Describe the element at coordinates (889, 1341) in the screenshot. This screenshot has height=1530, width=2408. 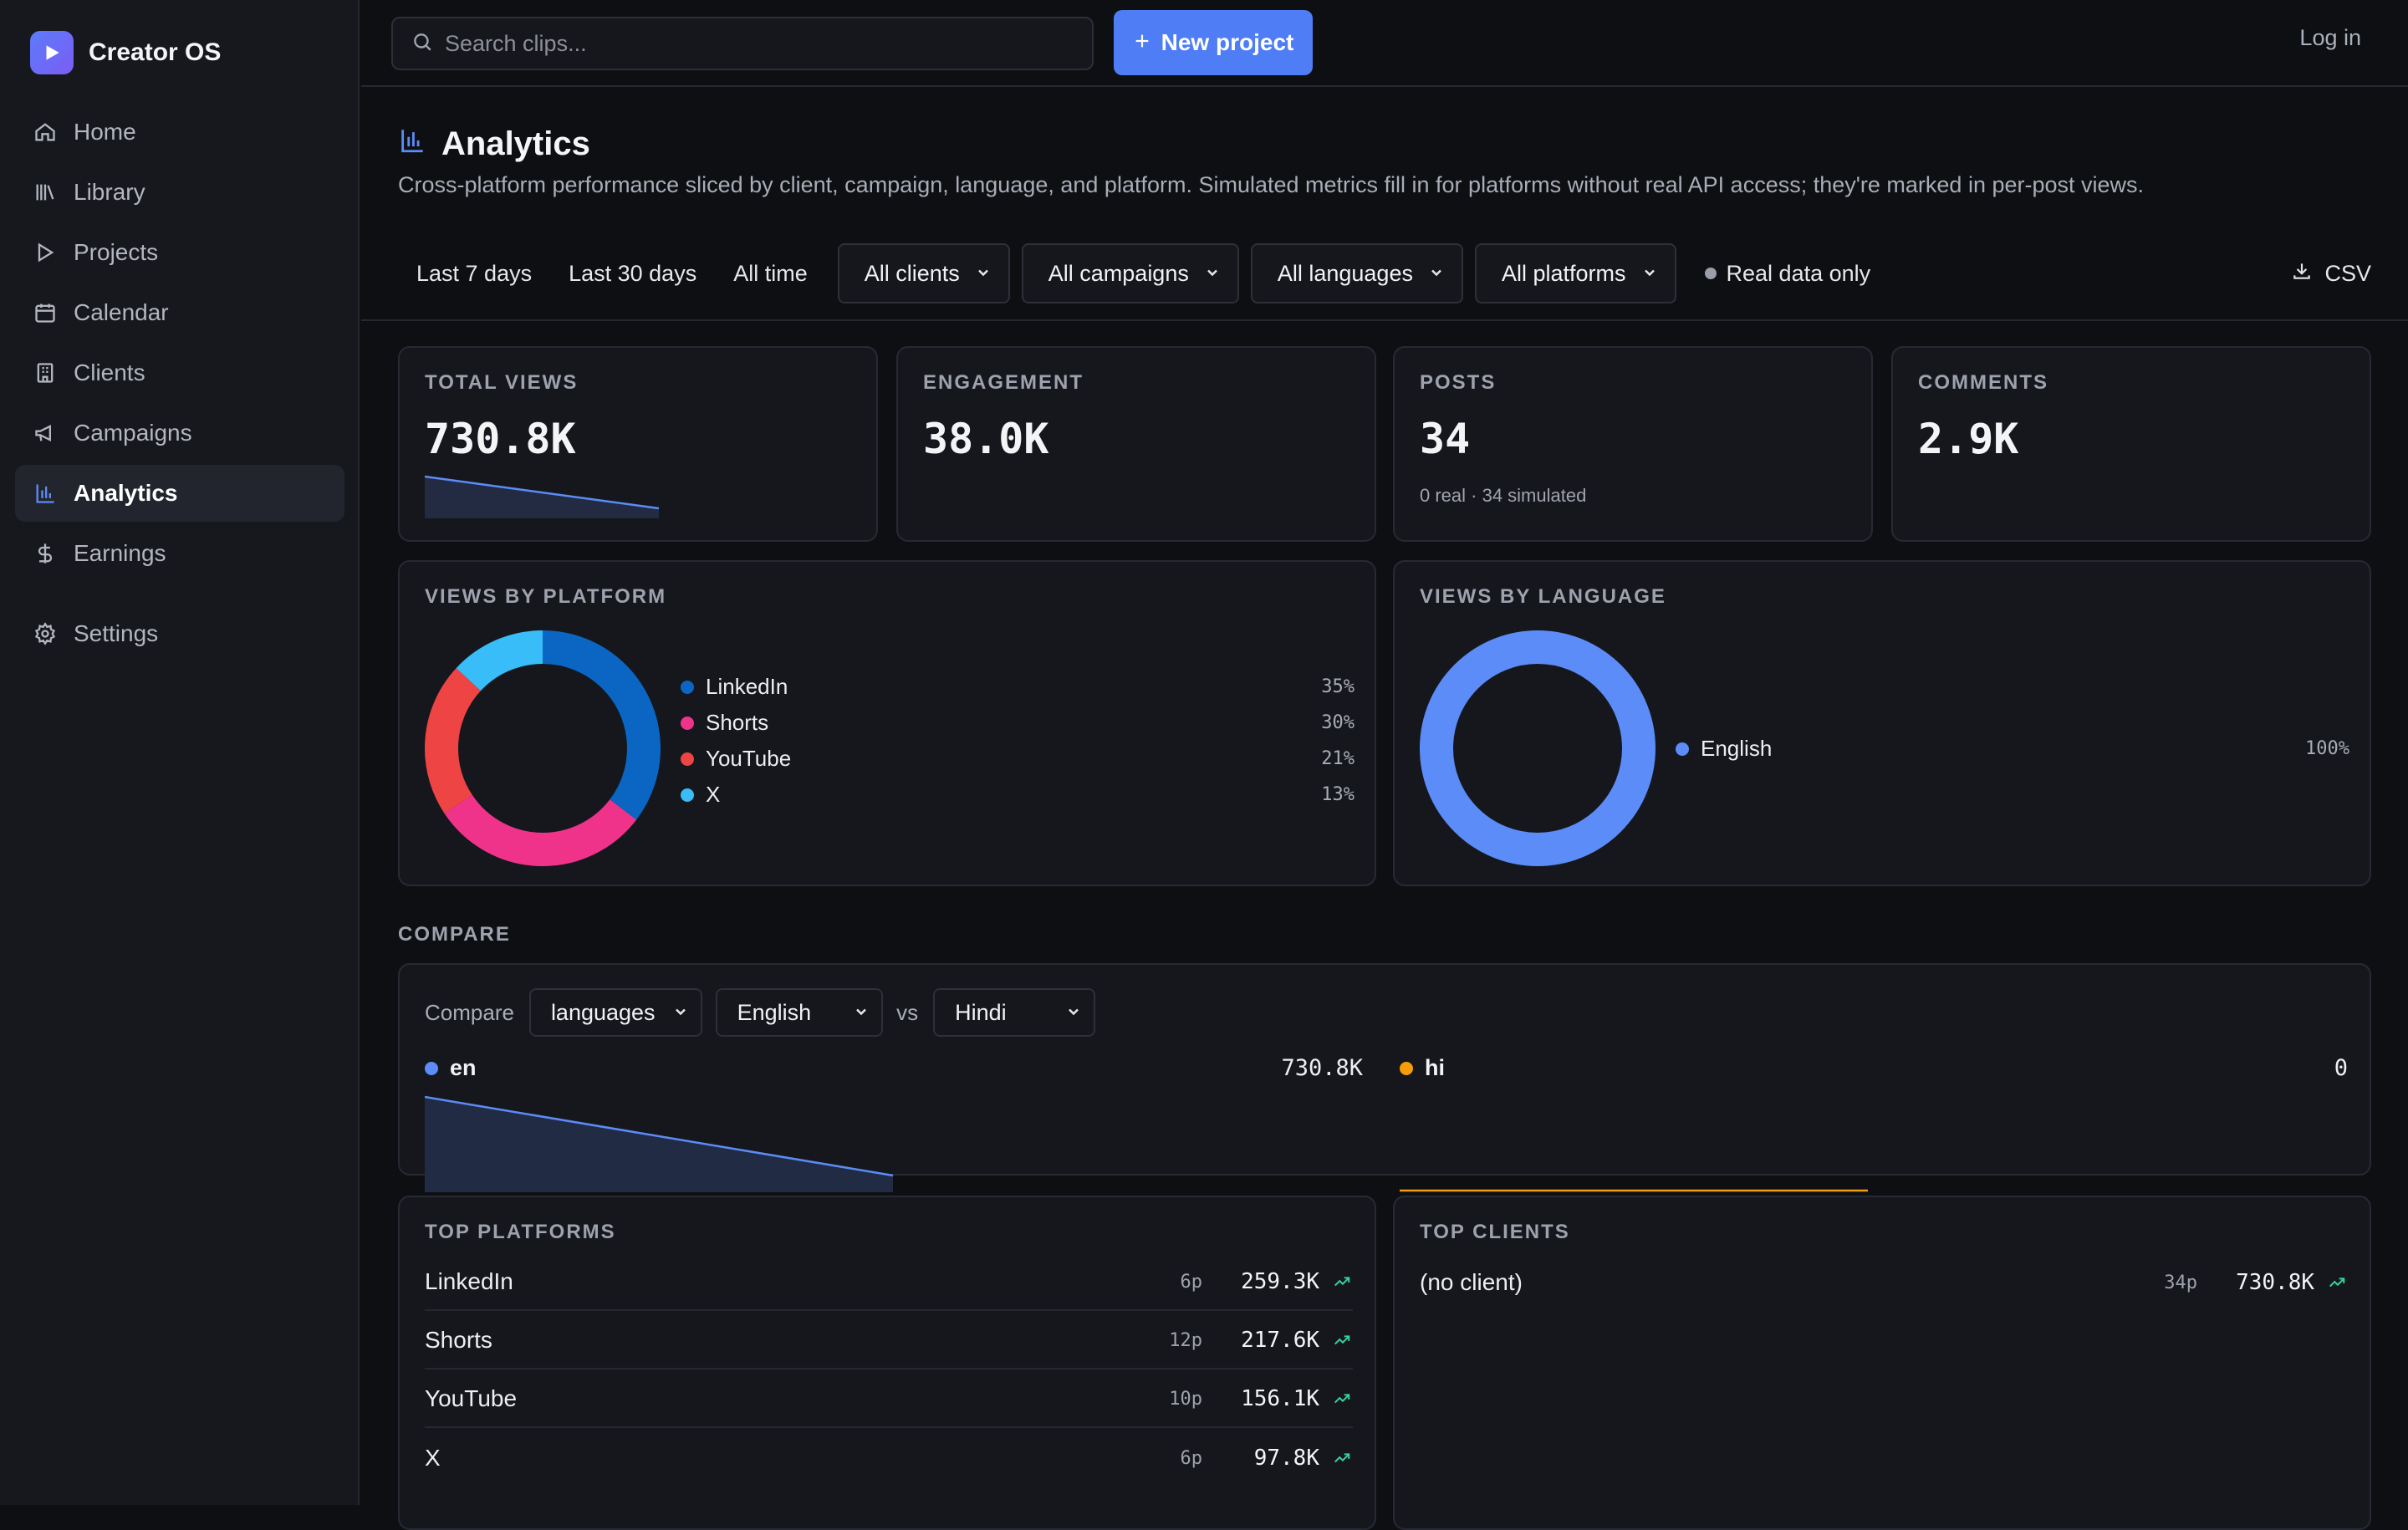
I see `table-row: Shorts 12p 217.6K` at that location.